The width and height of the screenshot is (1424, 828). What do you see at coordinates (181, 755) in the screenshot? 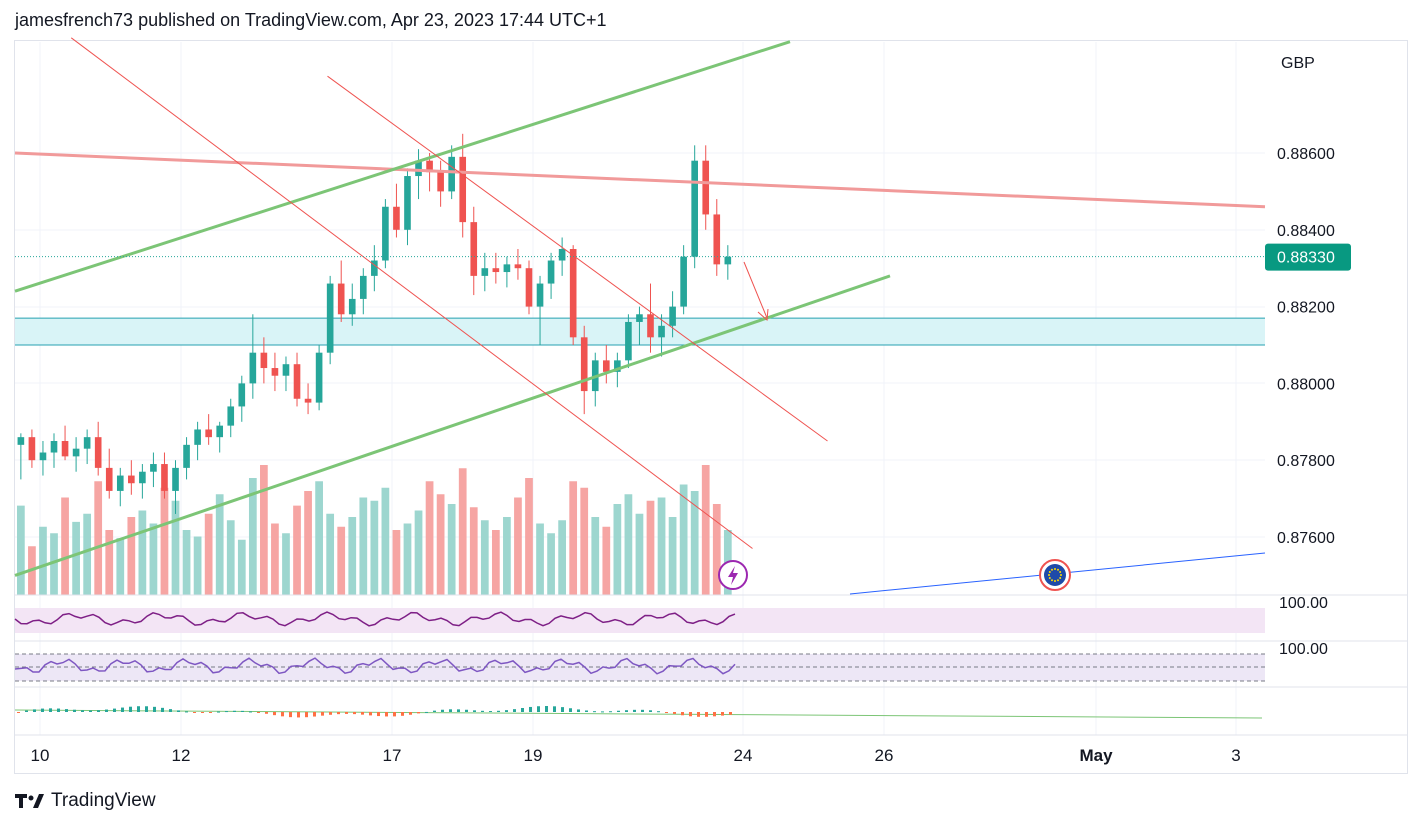
I see `time-tick-label: 12` at bounding box center [181, 755].